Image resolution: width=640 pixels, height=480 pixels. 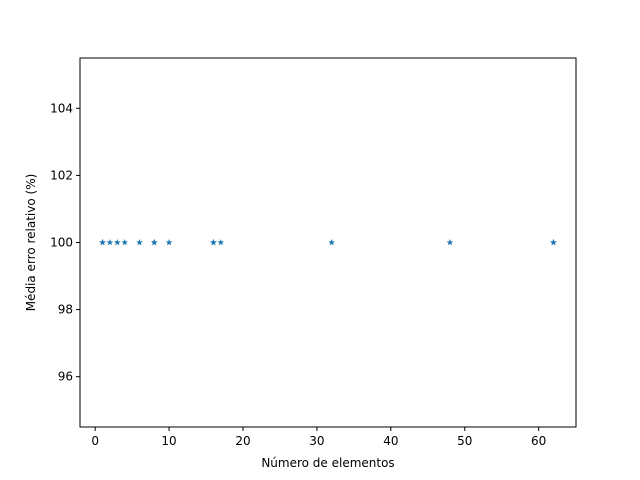 What do you see at coordinates (327, 463) in the screenshot?
I see `x-axis-label: Número de elementos` at bounding box center [327, 463].